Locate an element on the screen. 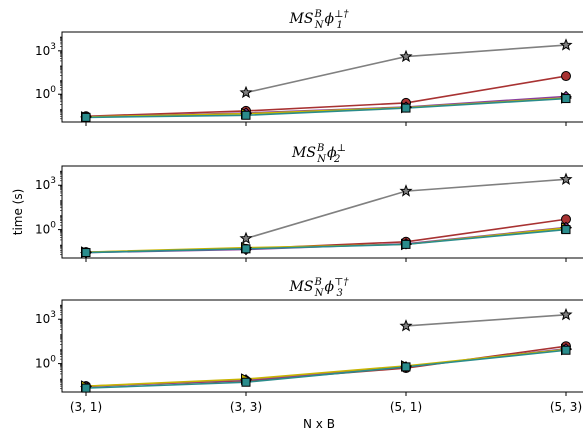 The width and height of the screenshot is (583, 436). x-axis-label: N x B is located at coordinates (319, 424).